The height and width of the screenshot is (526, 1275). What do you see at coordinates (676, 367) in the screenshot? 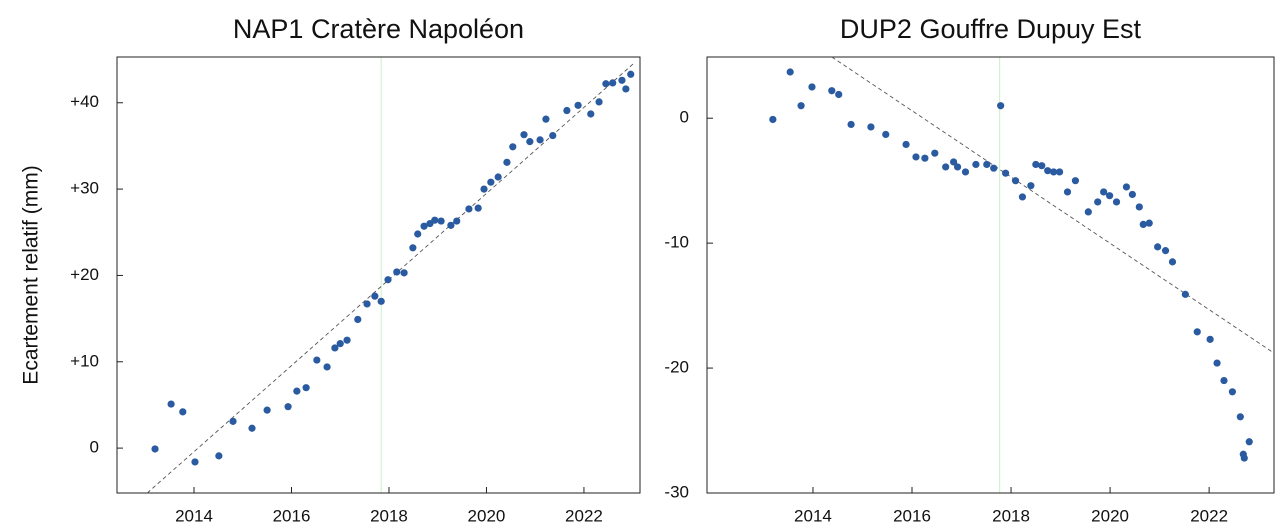
I see `y-tick-label: -20` at bounding box center [676, 367].